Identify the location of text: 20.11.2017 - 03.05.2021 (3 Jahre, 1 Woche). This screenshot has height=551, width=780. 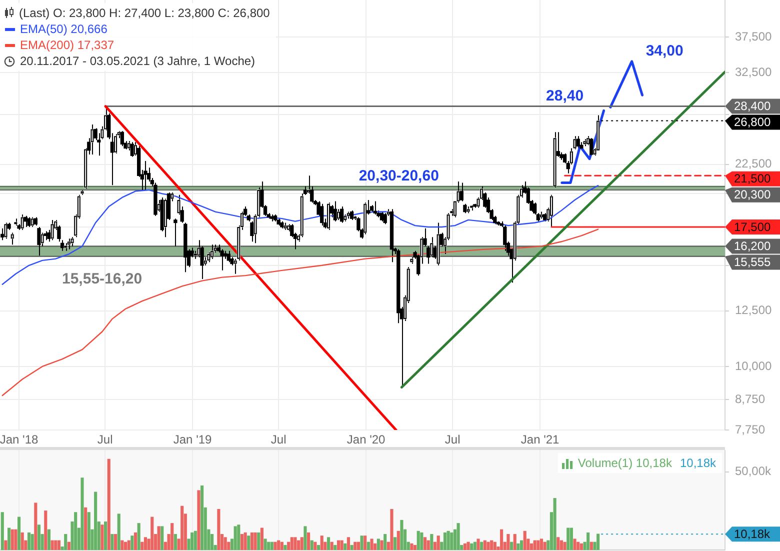
(138, 61).